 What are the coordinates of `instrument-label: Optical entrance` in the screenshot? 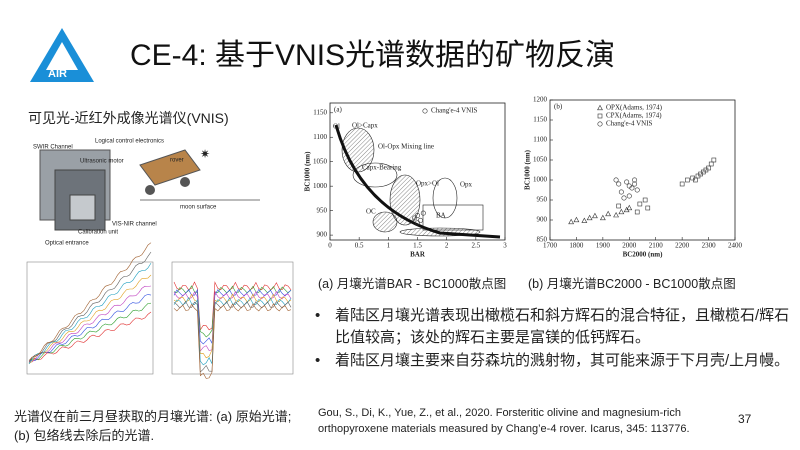 It's located at (67, 244).